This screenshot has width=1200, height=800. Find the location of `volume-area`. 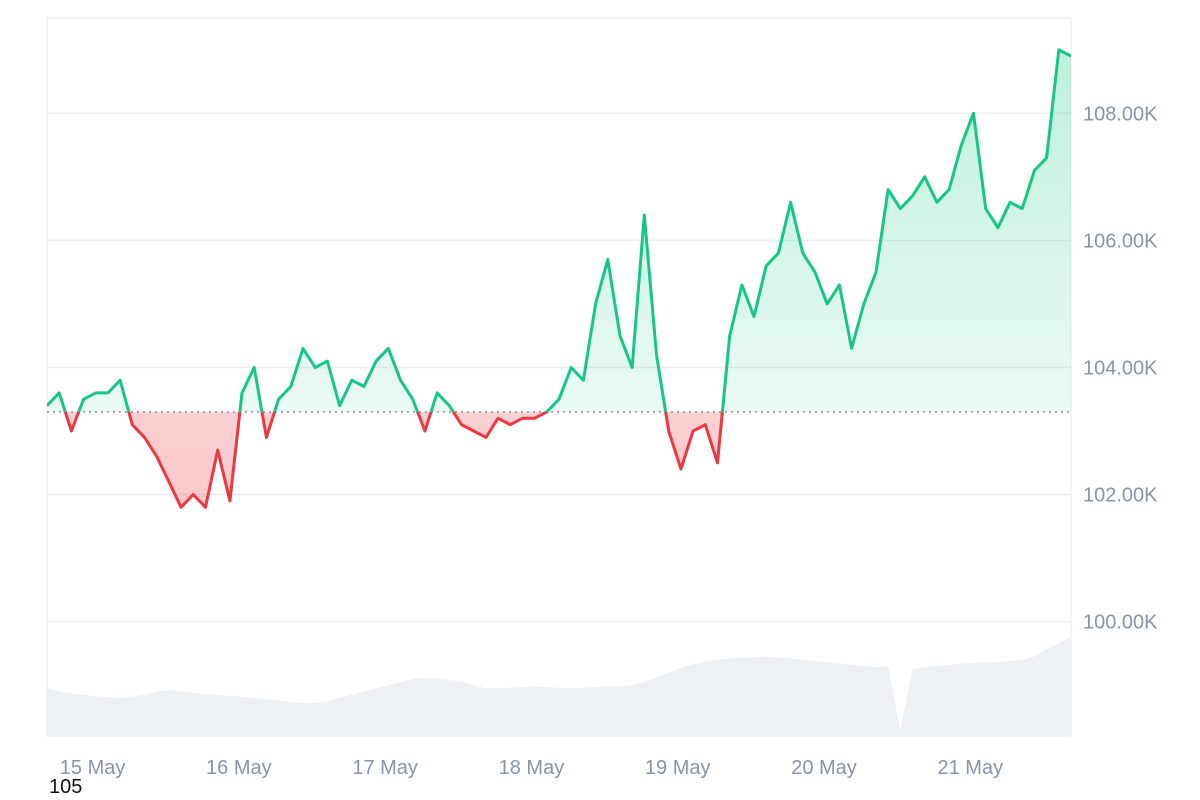

volume-area is located at coordinates (559, 686).